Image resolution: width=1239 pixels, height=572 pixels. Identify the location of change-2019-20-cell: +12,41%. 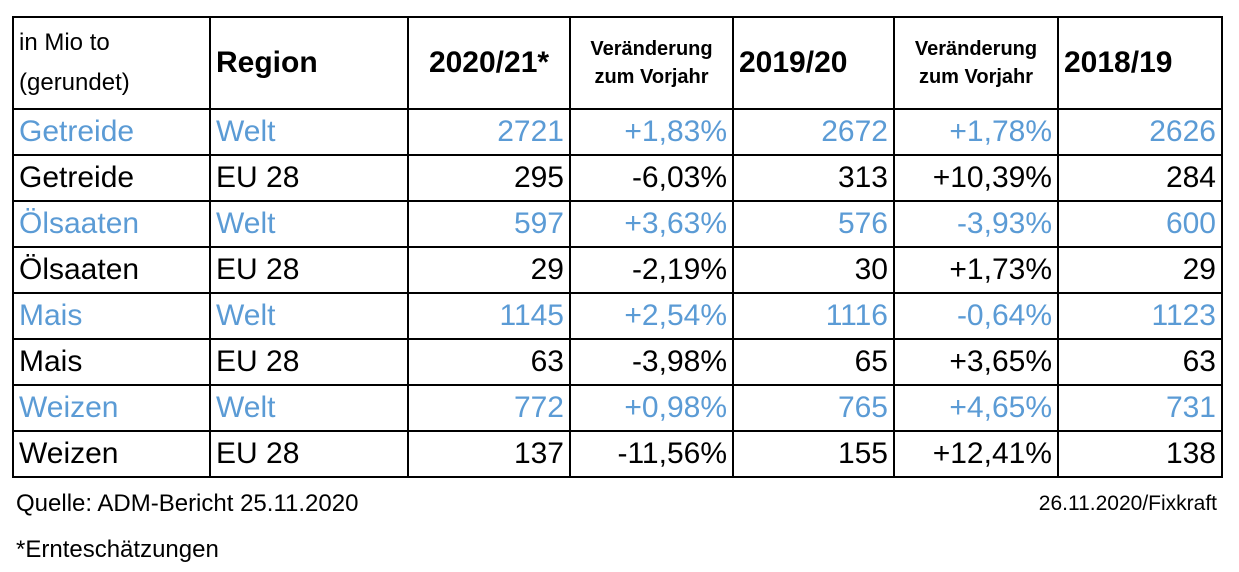
(976, 454).